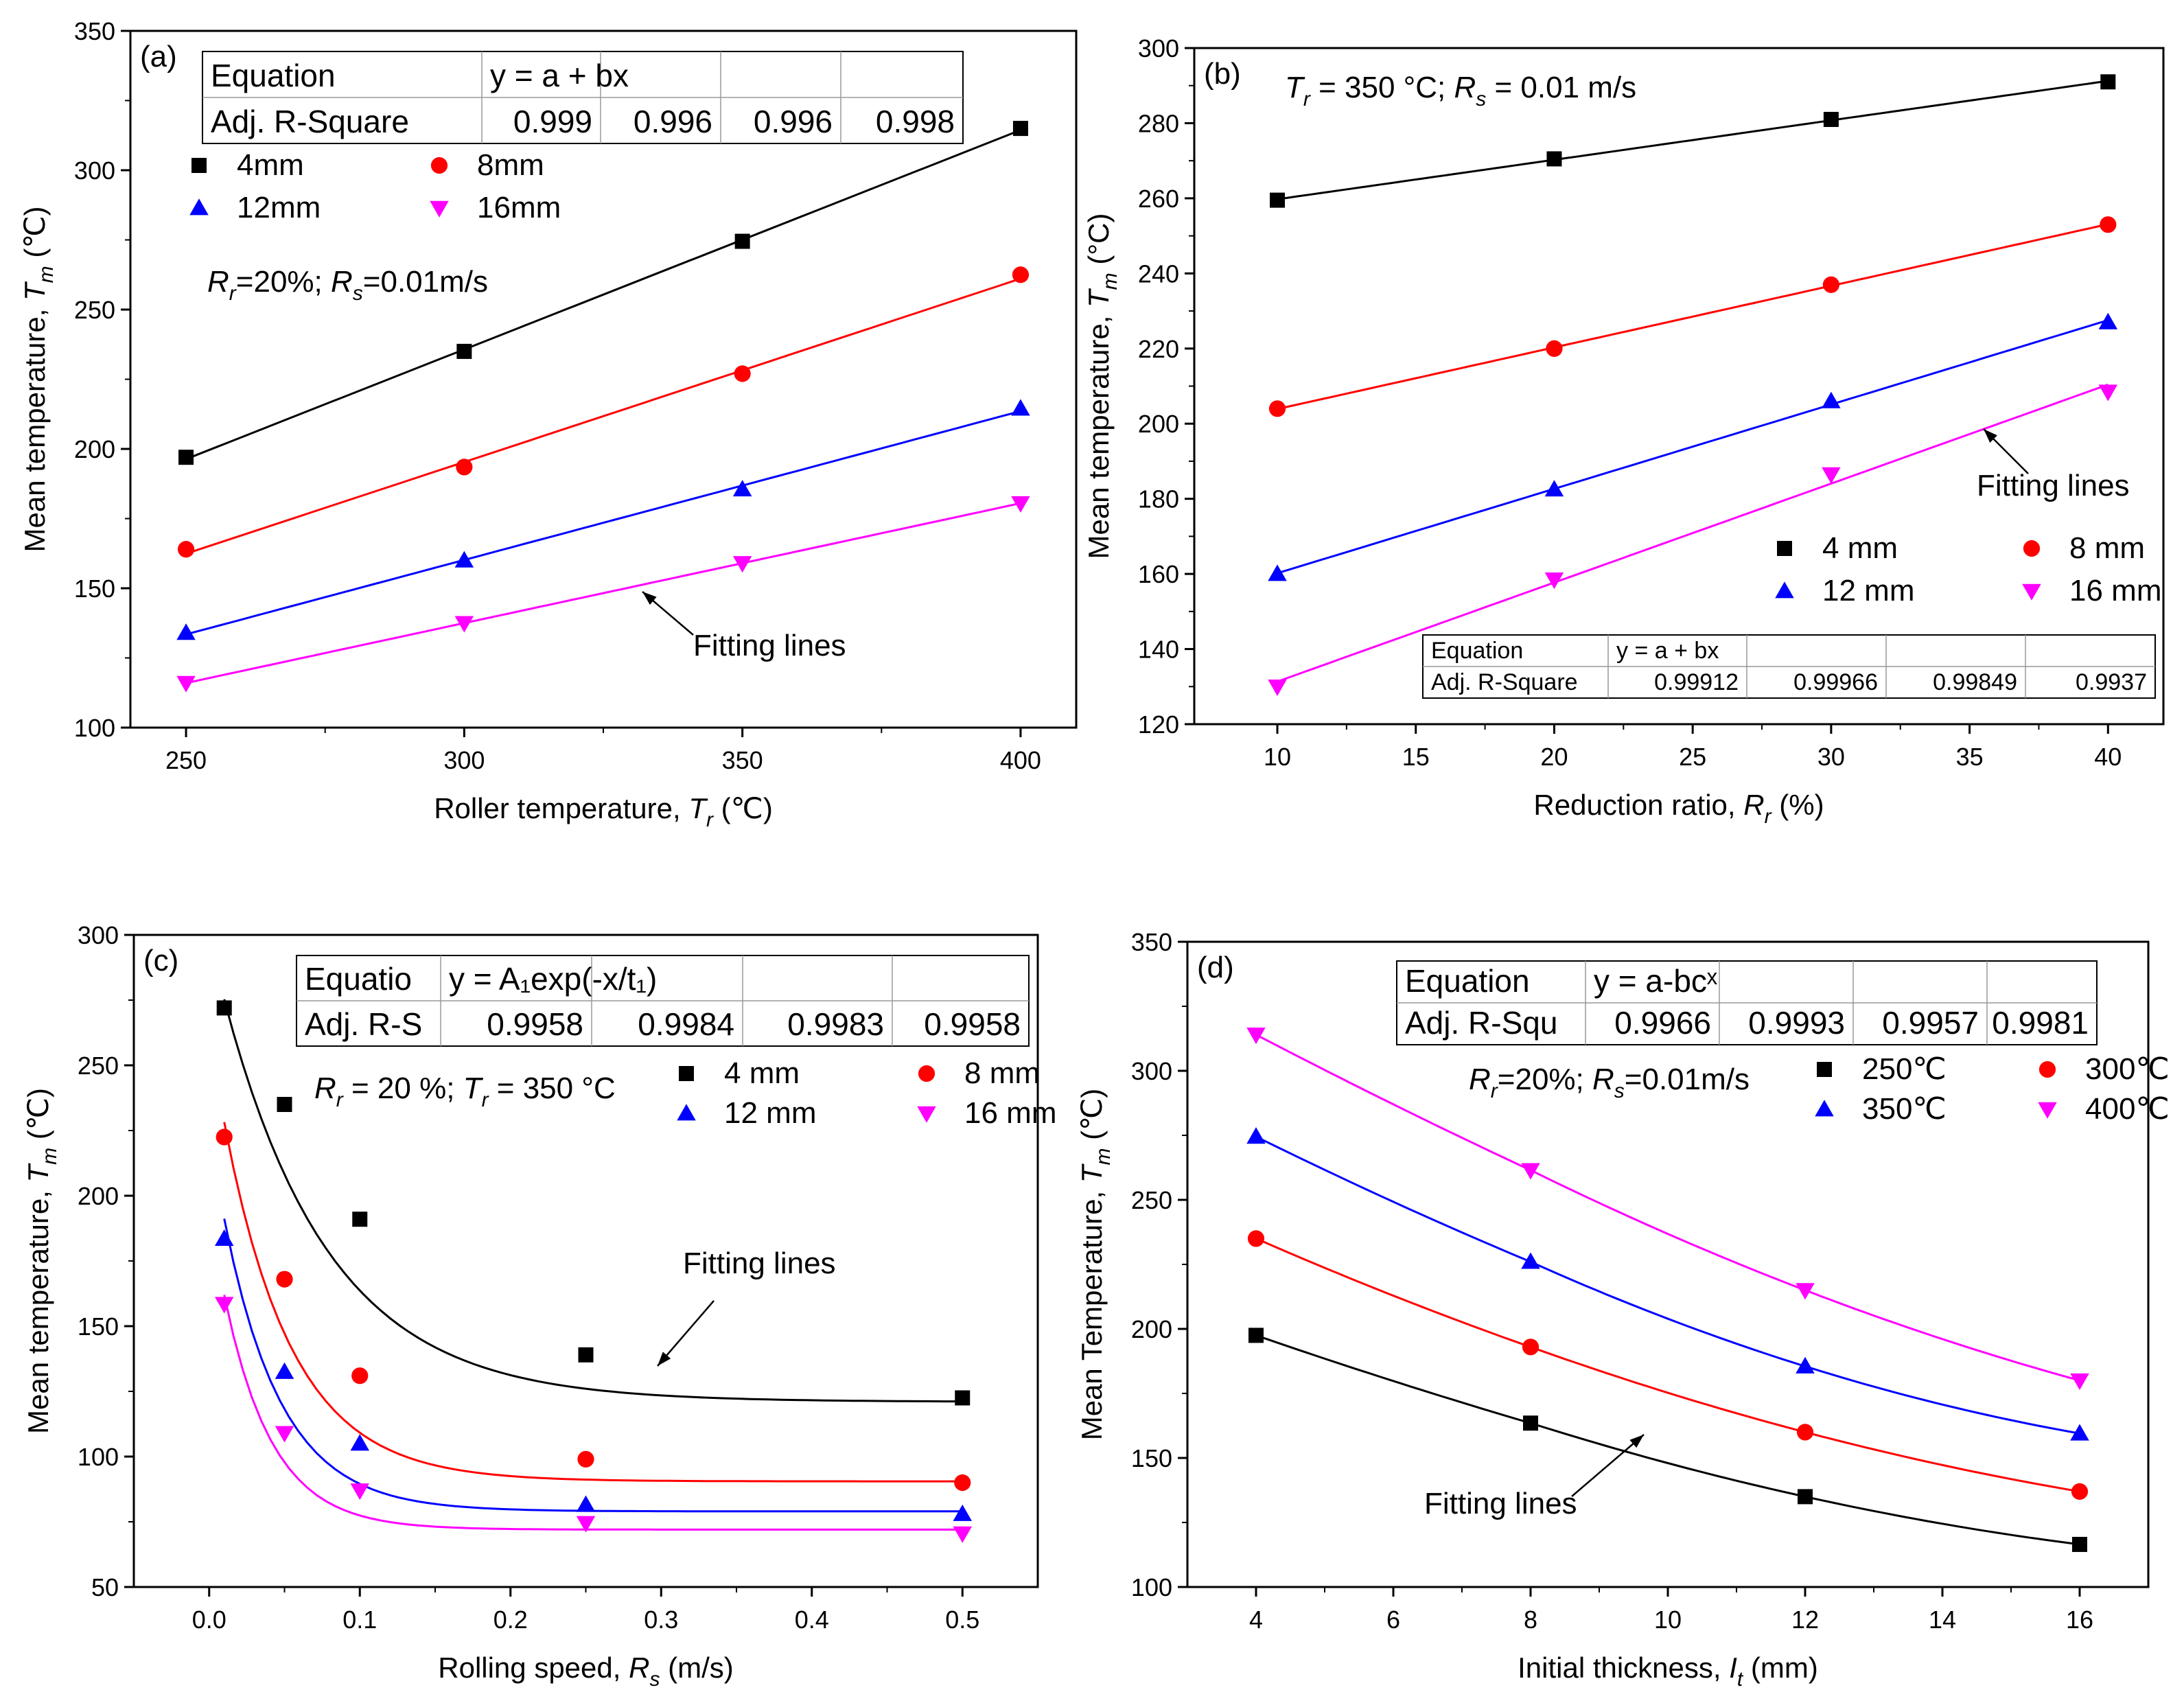 This screenshot has width=2184, height=1703. I want to click on x-axis-title: Roller temperature, Tr (℃), so click(603, 811).